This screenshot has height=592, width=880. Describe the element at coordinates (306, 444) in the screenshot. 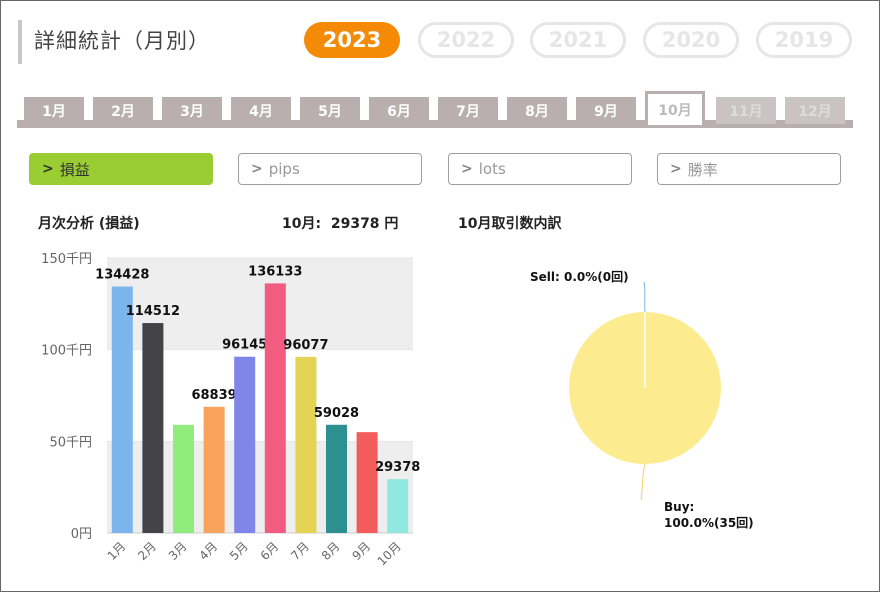

I see `bar-7月` at that location.